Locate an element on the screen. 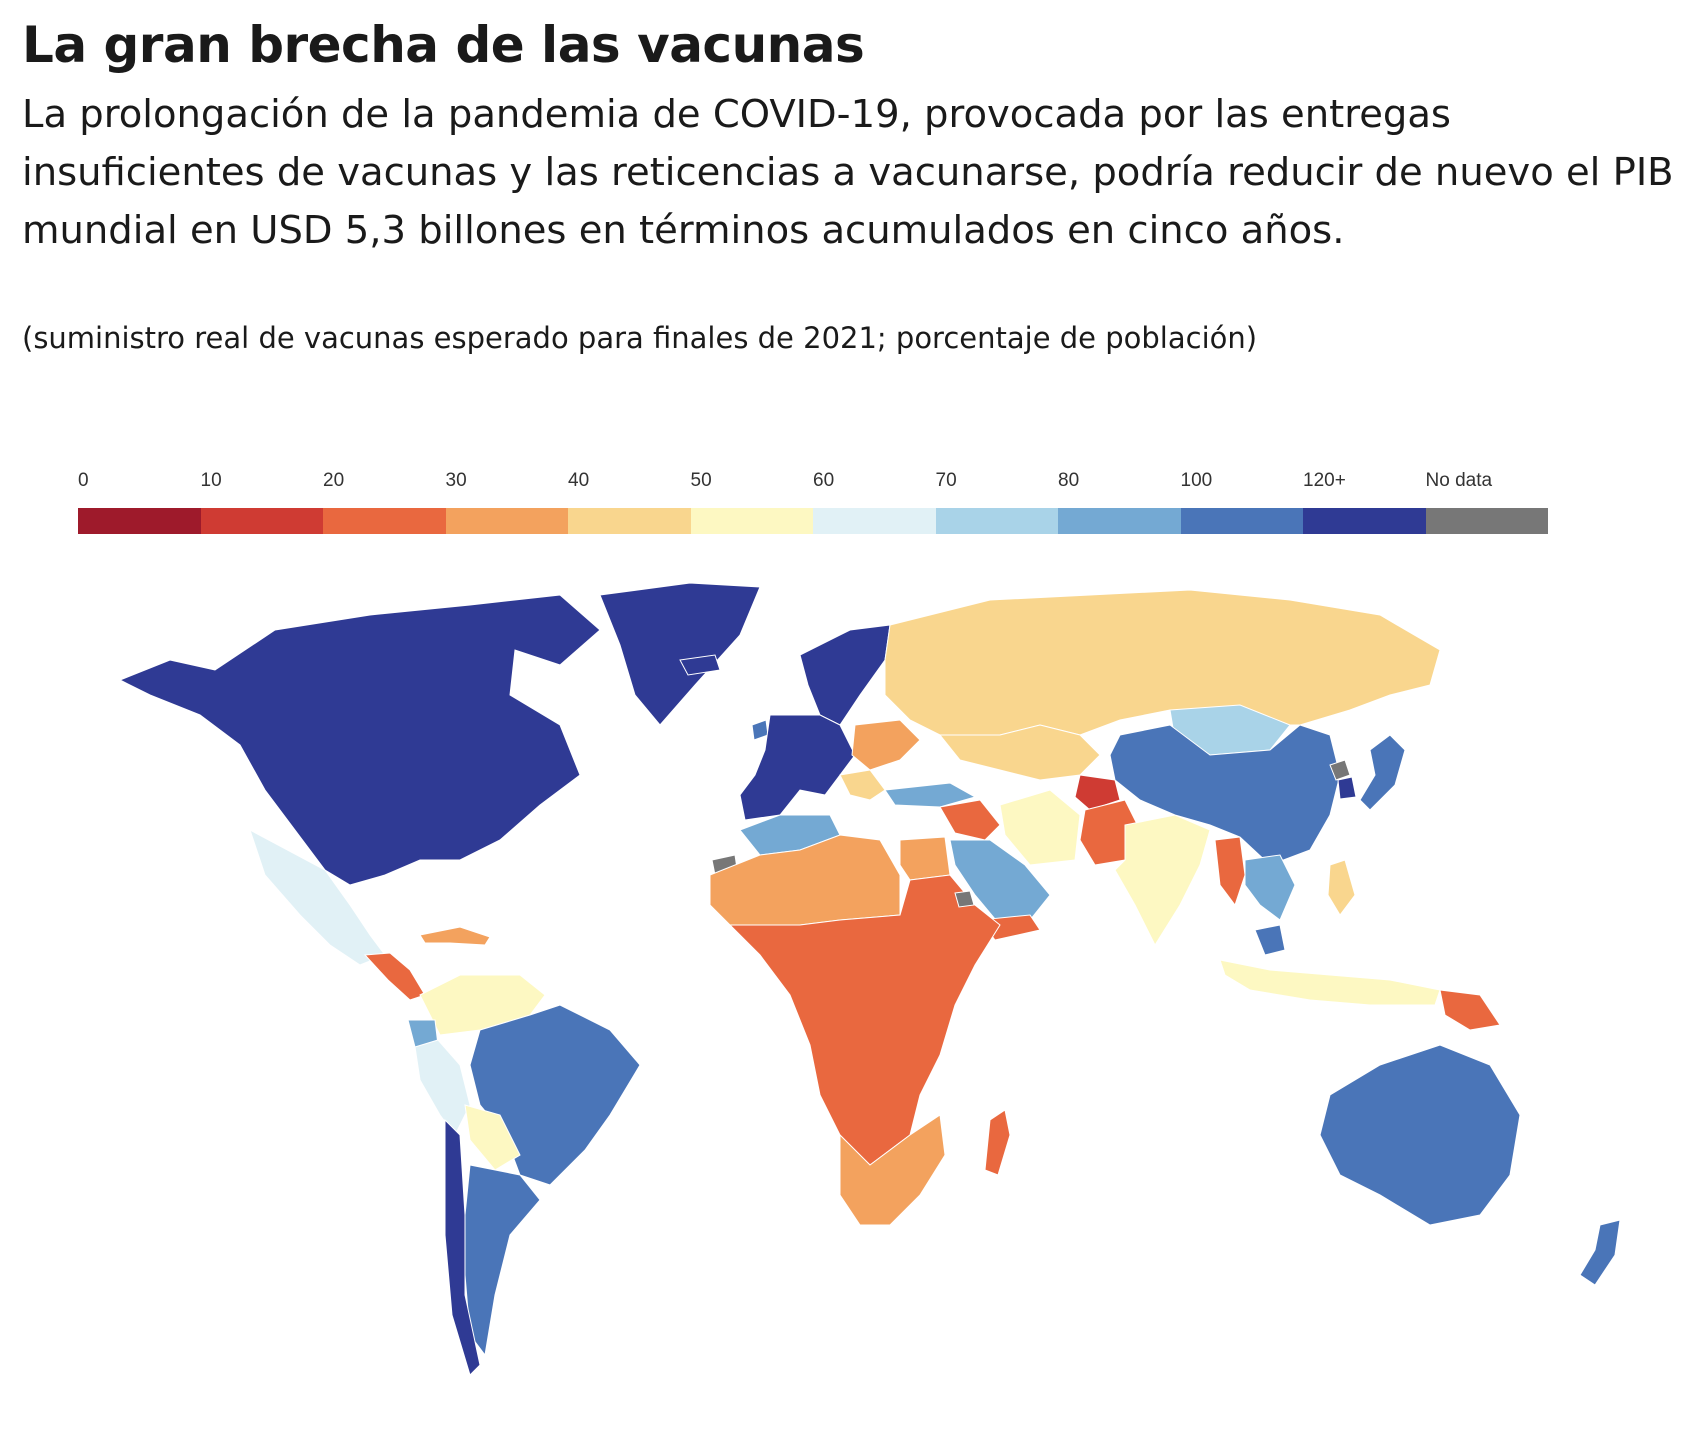 This screenshot has width=1706, height=1444. legend-item: 70 is located at coordinates (996, 505).